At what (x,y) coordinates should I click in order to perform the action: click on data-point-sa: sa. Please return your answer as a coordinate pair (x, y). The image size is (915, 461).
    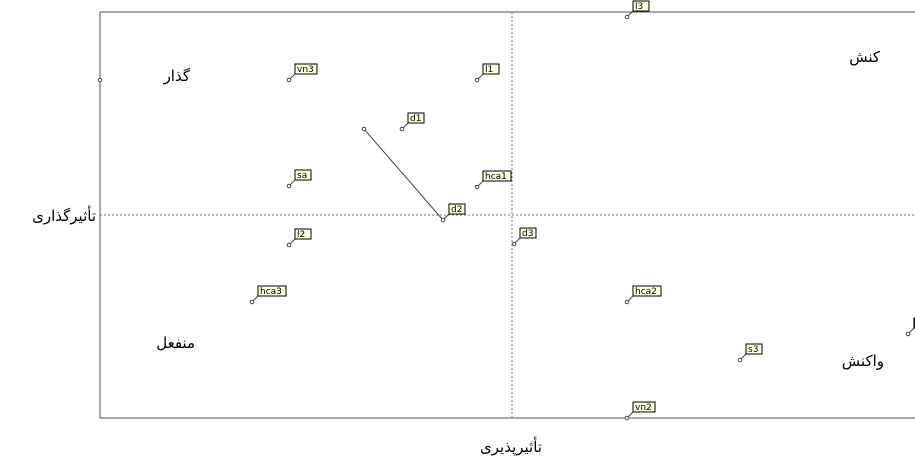
    Looking at the image, I should click on (299, 179).